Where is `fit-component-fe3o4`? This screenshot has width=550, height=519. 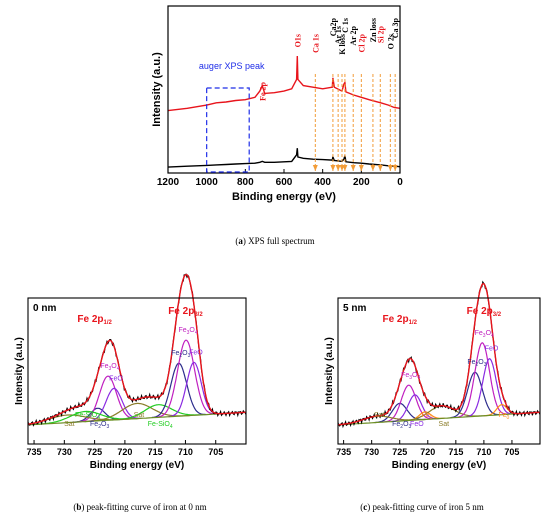 fit-component-fe3o4 is located at coordinates (482, 380).